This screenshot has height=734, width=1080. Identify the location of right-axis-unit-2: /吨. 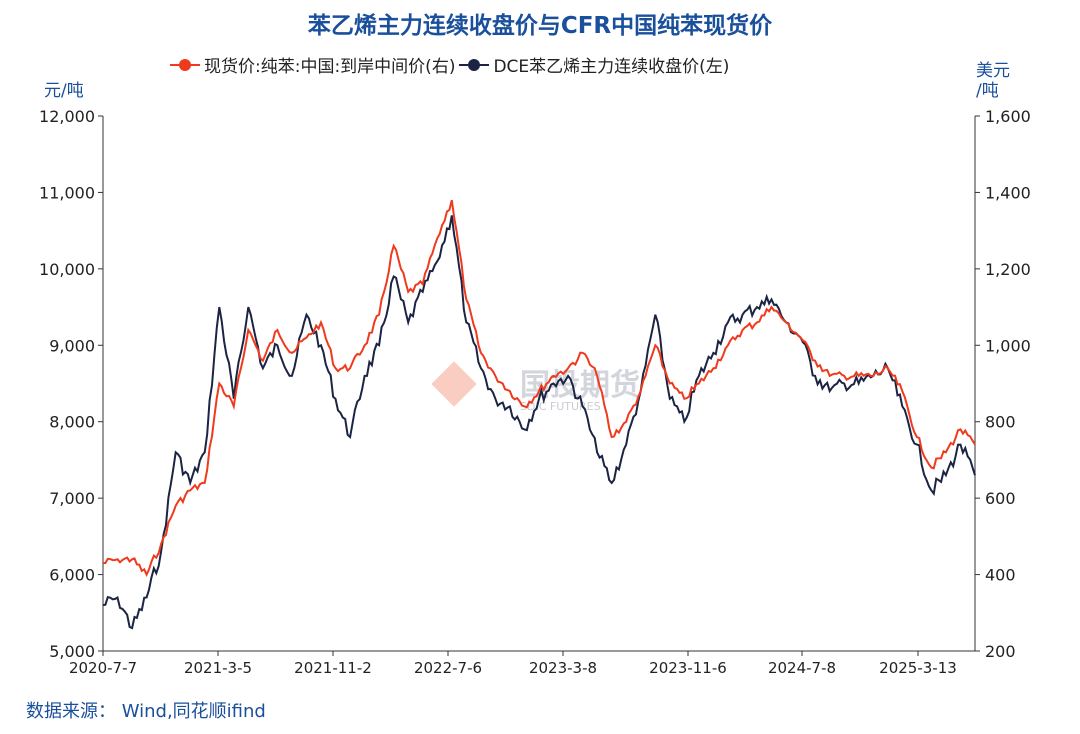
(987, 91).